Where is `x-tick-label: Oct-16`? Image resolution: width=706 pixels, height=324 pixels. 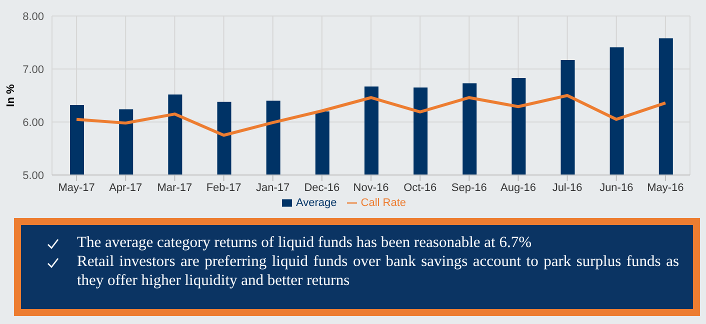
x-tick-label: Oct-16 is located at coordinates (420, 188).